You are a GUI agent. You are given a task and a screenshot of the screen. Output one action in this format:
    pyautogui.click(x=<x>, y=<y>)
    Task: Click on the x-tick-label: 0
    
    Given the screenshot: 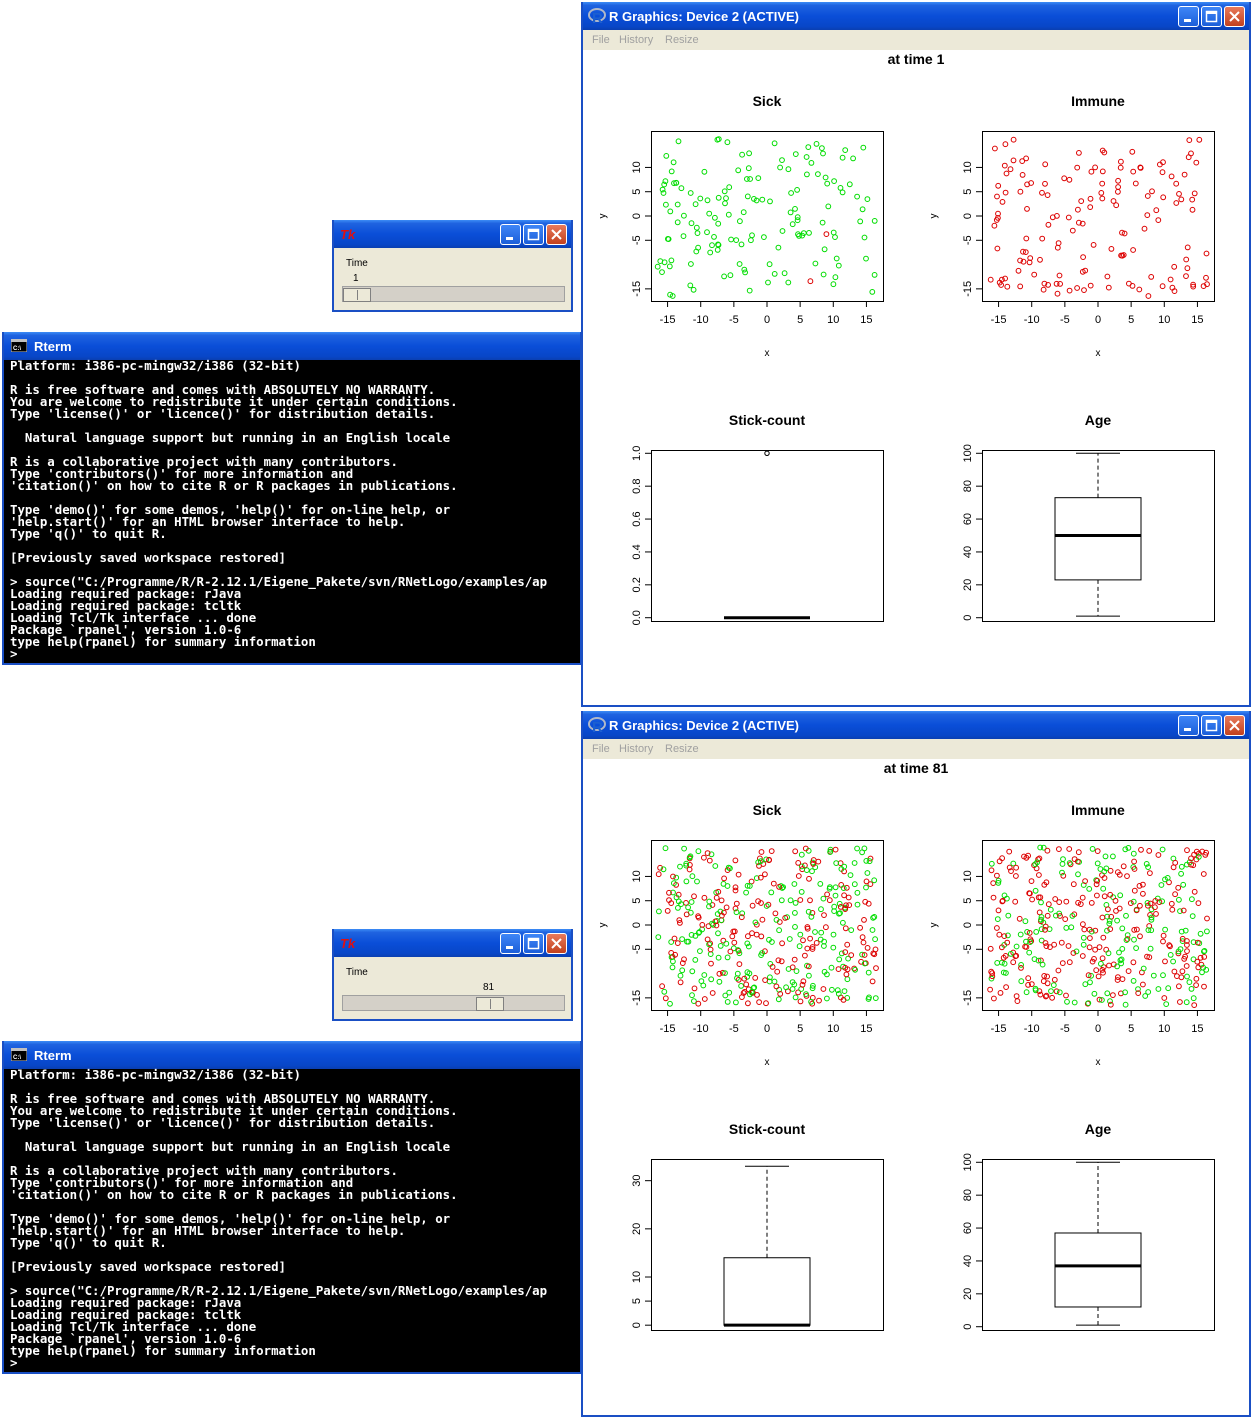 What is the action you would take?
    pyautogui.click(x=767, y=1029)
    